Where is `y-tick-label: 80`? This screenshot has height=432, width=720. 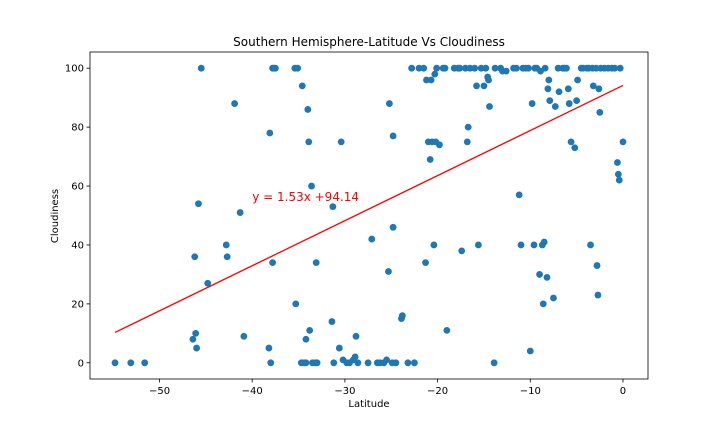
y-tick-label: 80 is located at coordinates (77, 128).